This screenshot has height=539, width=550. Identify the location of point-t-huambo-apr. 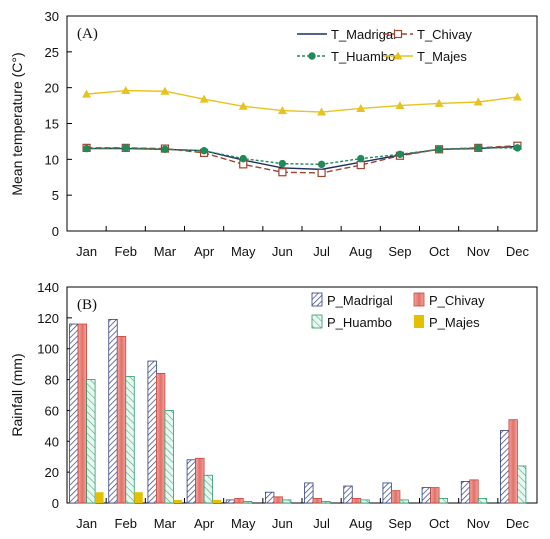
(204, 151).